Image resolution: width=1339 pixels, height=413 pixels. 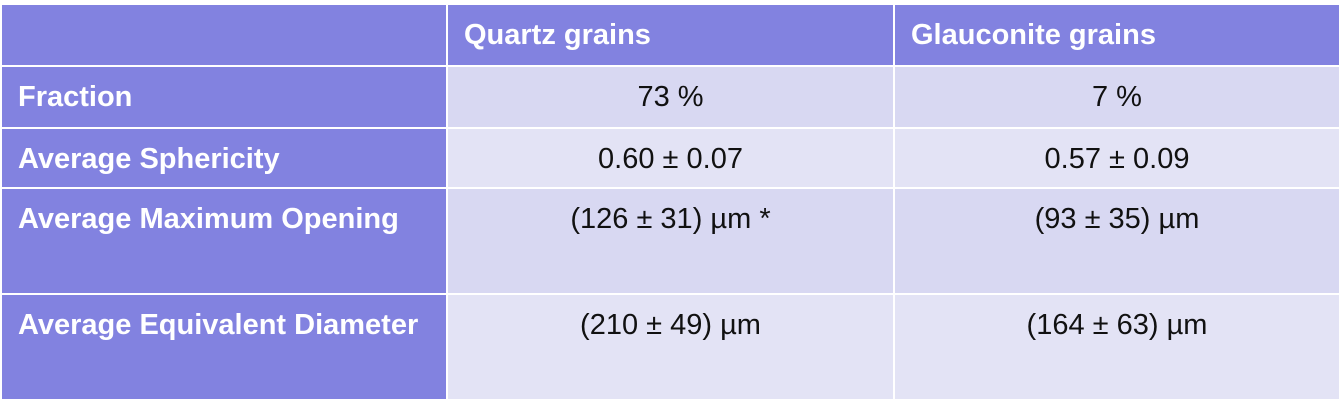 What do you see at coordinates (224, 158) in the screenshot?
I see `row-label-average-sphericity: Average Sphericity` at bounding box center [224, 158].